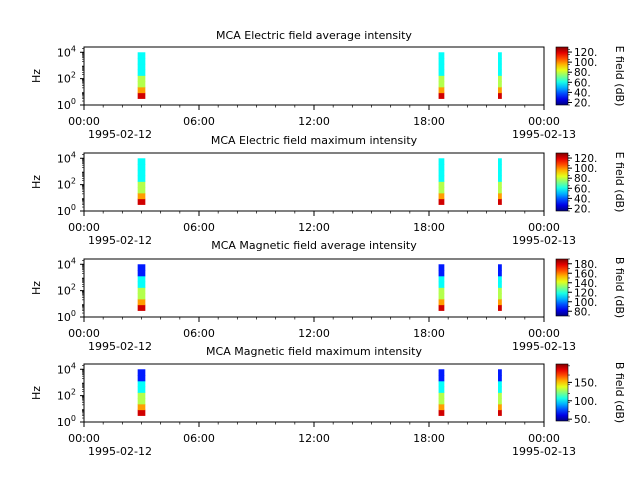 The image size is (640, 480). What do you see at coordinates (585, 274) in the screenshot?
I see `colorbar-tick-label: 160.` at bounding box center [585, 274].